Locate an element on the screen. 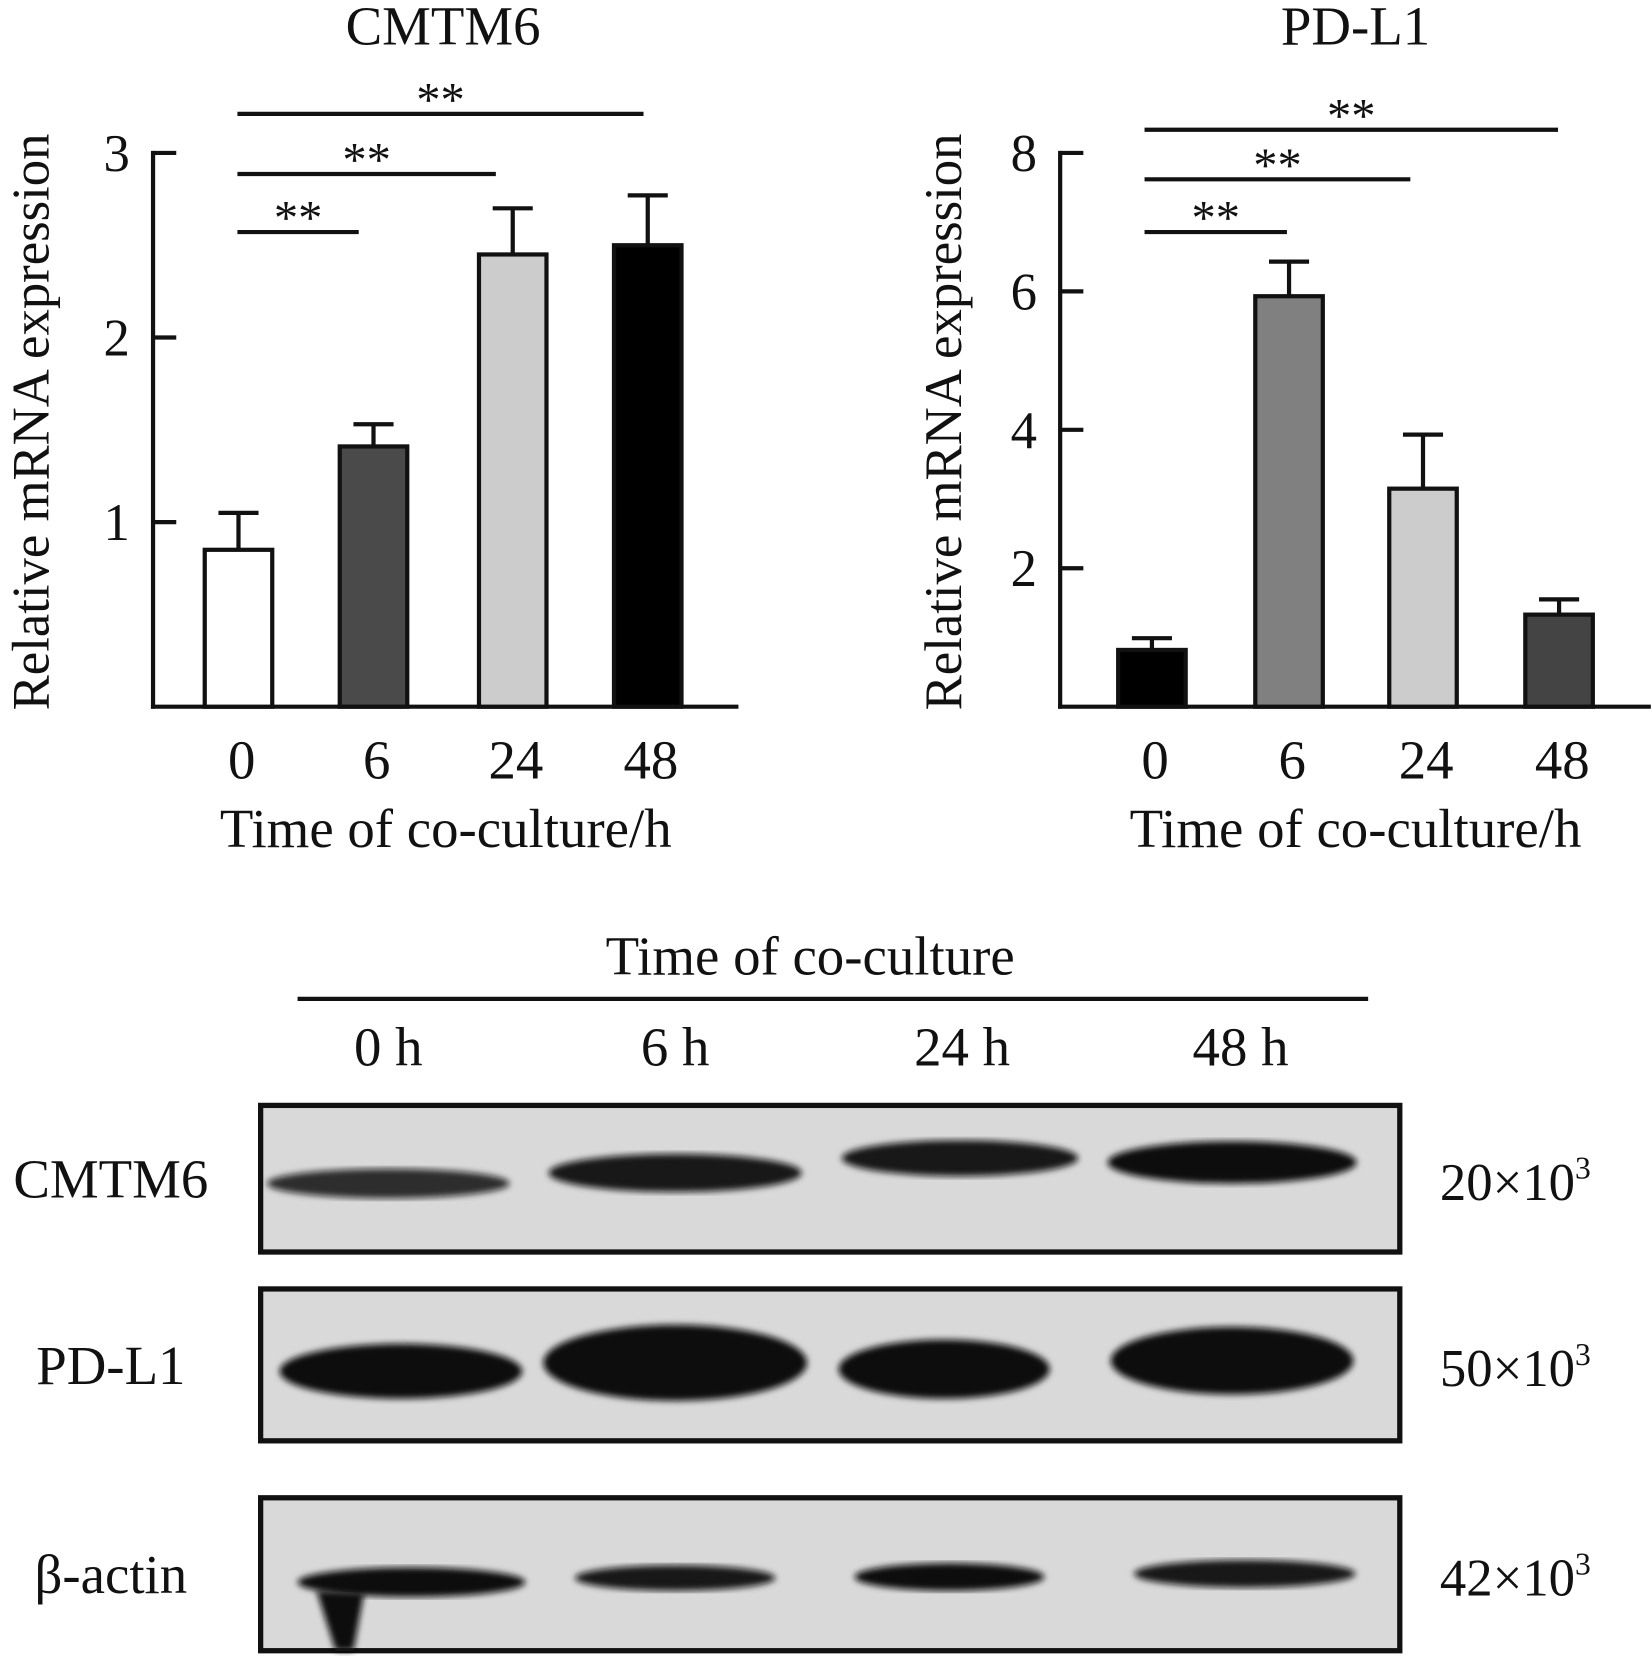 This screenshot has width=1652, height=1656. blot-row-cmtm6: CMTM6 20×103 is located at coordinates (802, 1178).